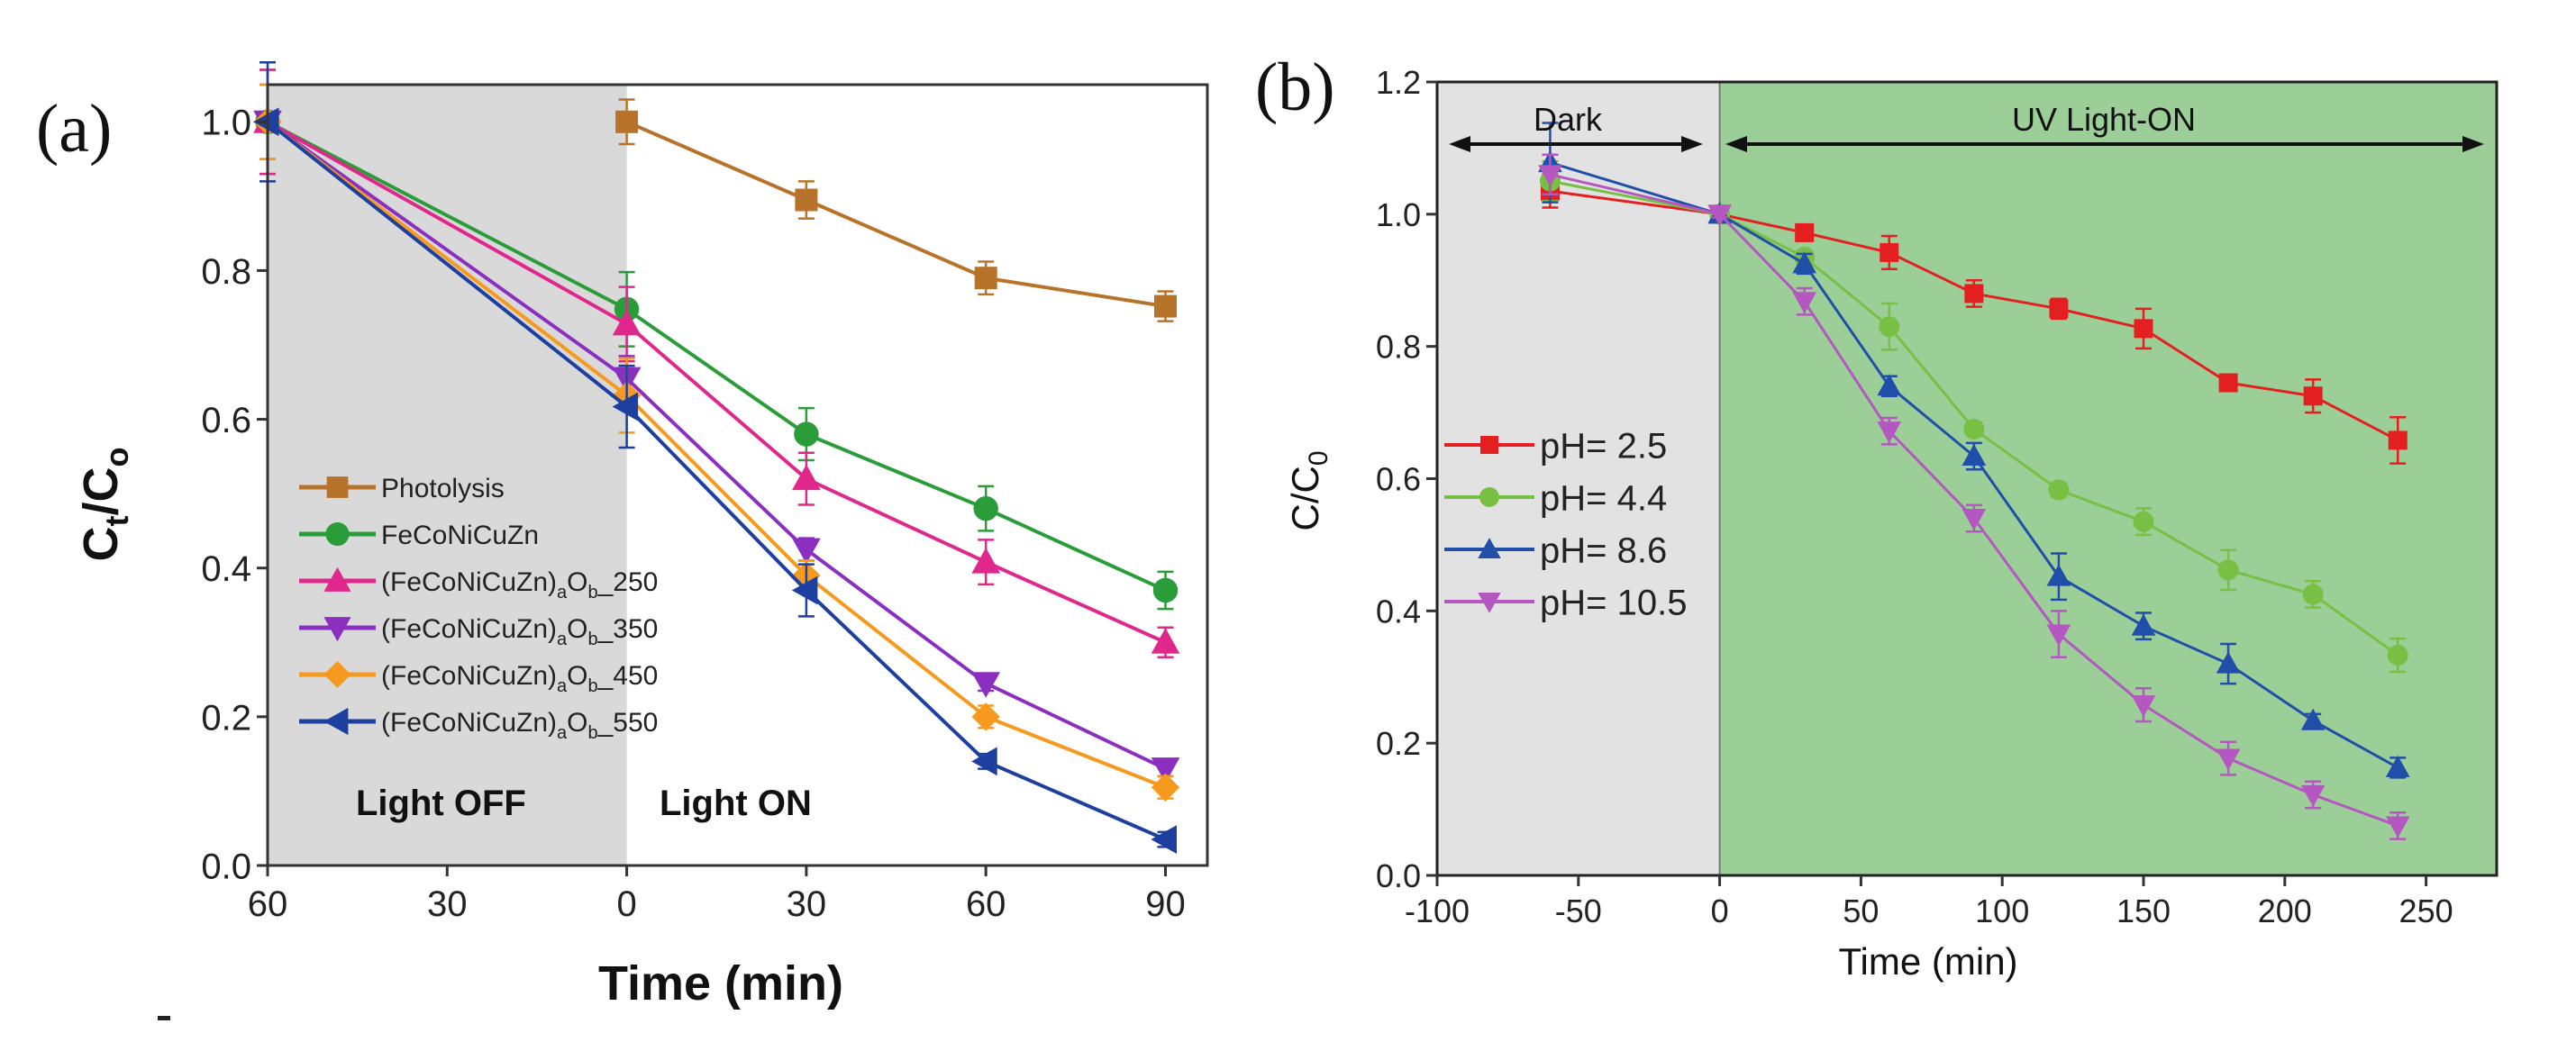 The width and height of the screenshot is (2576, 1042). Describe the element at coordinates (2002, 910) in the screenshot. I see `x-tick-label: 100` at that location.